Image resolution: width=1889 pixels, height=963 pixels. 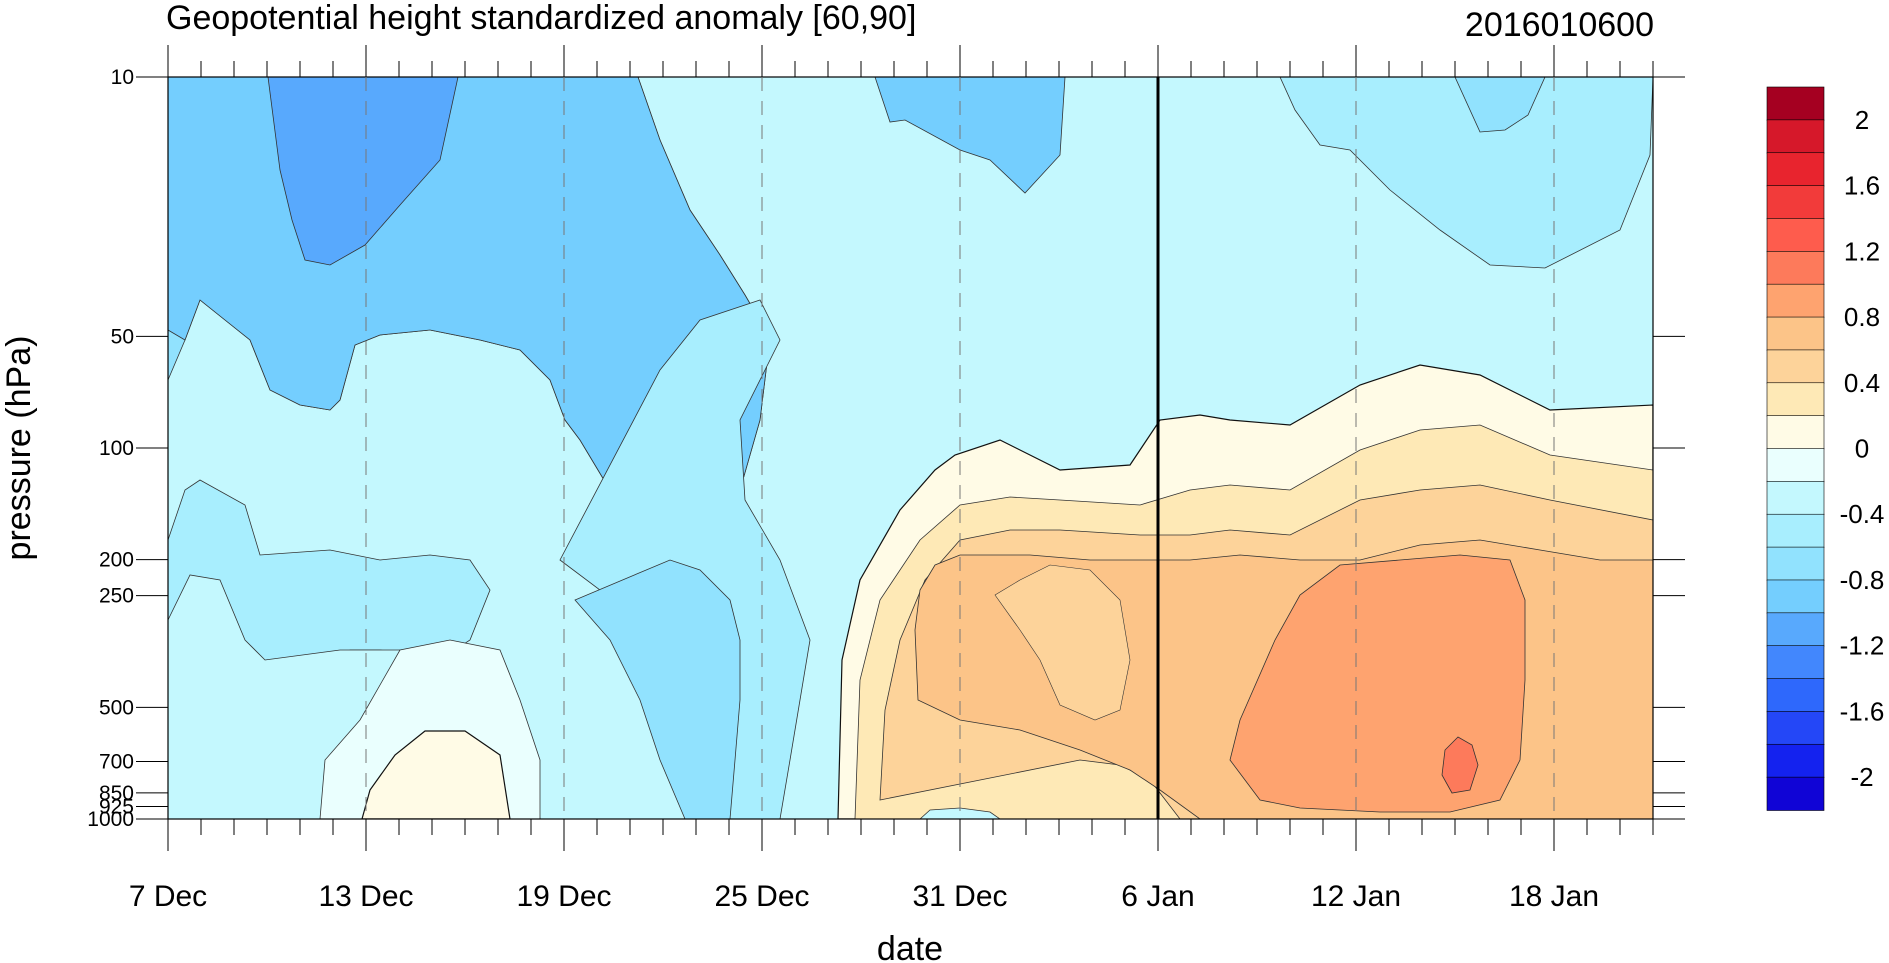 What do you see at coordinates (1862, 186) in the screenshot?
I see `colorbar-label: 1.6` at bounding box center [1862, 186].